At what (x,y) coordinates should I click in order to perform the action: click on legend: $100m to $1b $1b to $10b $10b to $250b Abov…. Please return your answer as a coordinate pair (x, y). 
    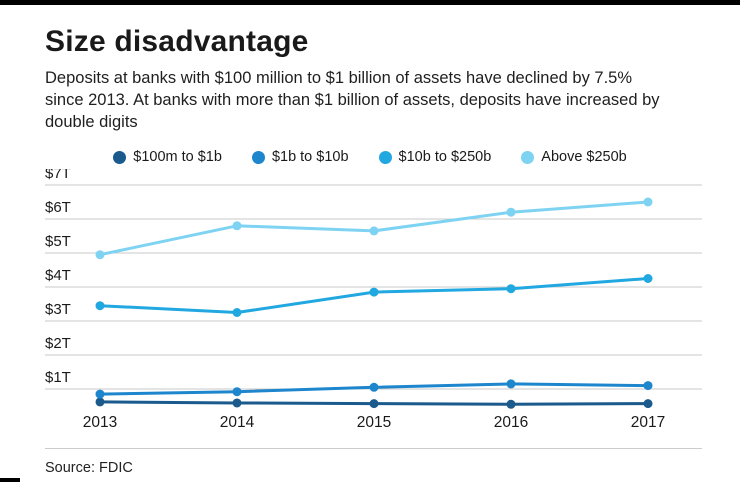
    Looking at the image, I should click on (370, 157).